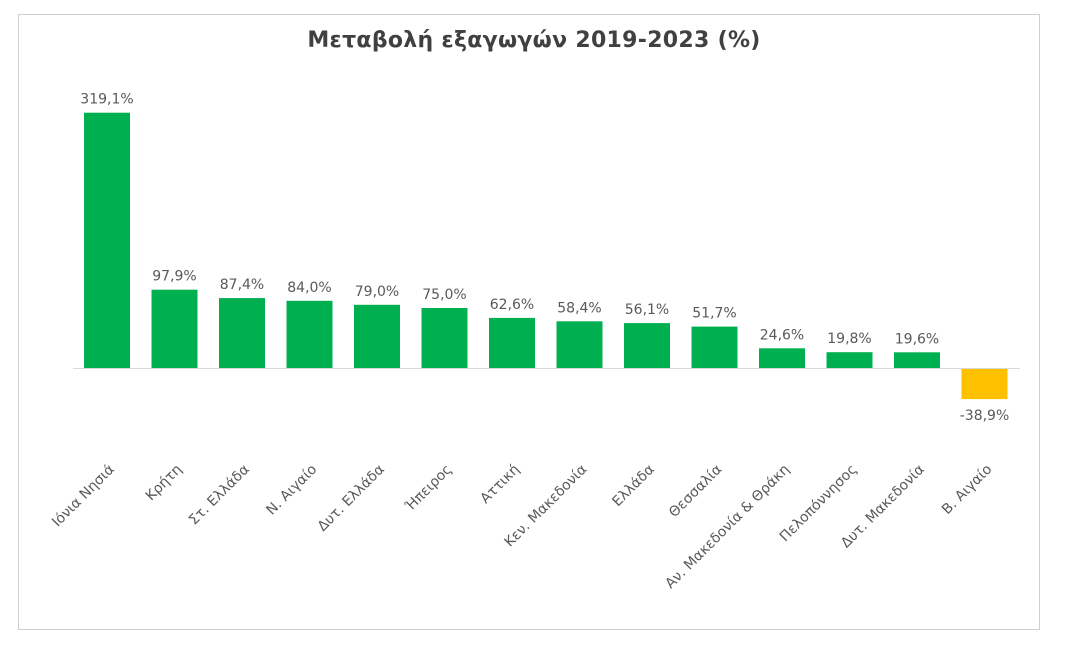 Image resolution: width=1068 pixels, height=658 pixels. What do you see at coordinates (164, 483) in the screenshot?
I see `category-label: Κρήτη` at bounding box center [164, 483].